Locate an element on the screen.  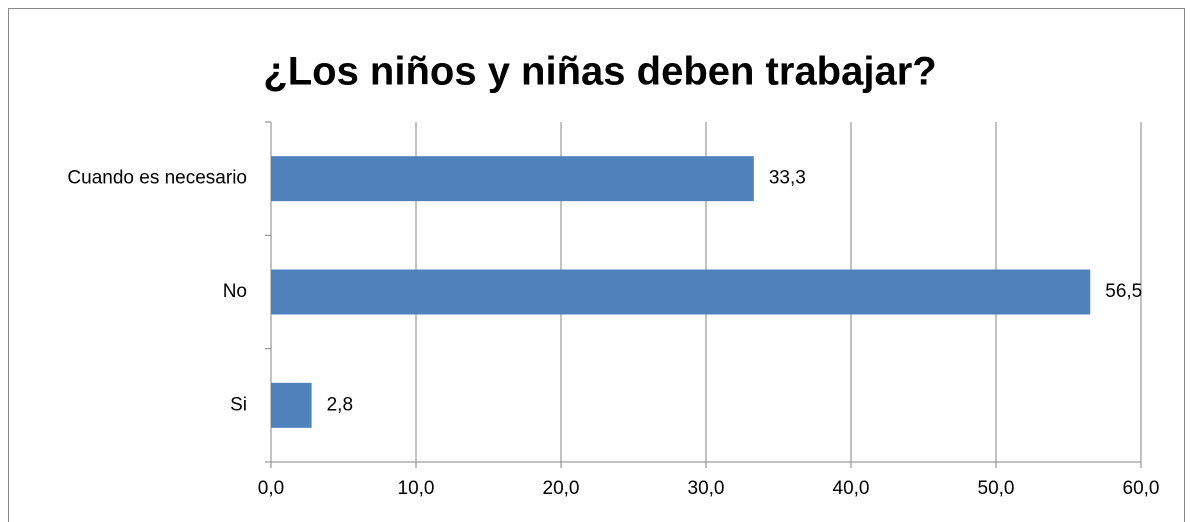
x-tick-label: 60,0 is located at coordinates (1141, 488).